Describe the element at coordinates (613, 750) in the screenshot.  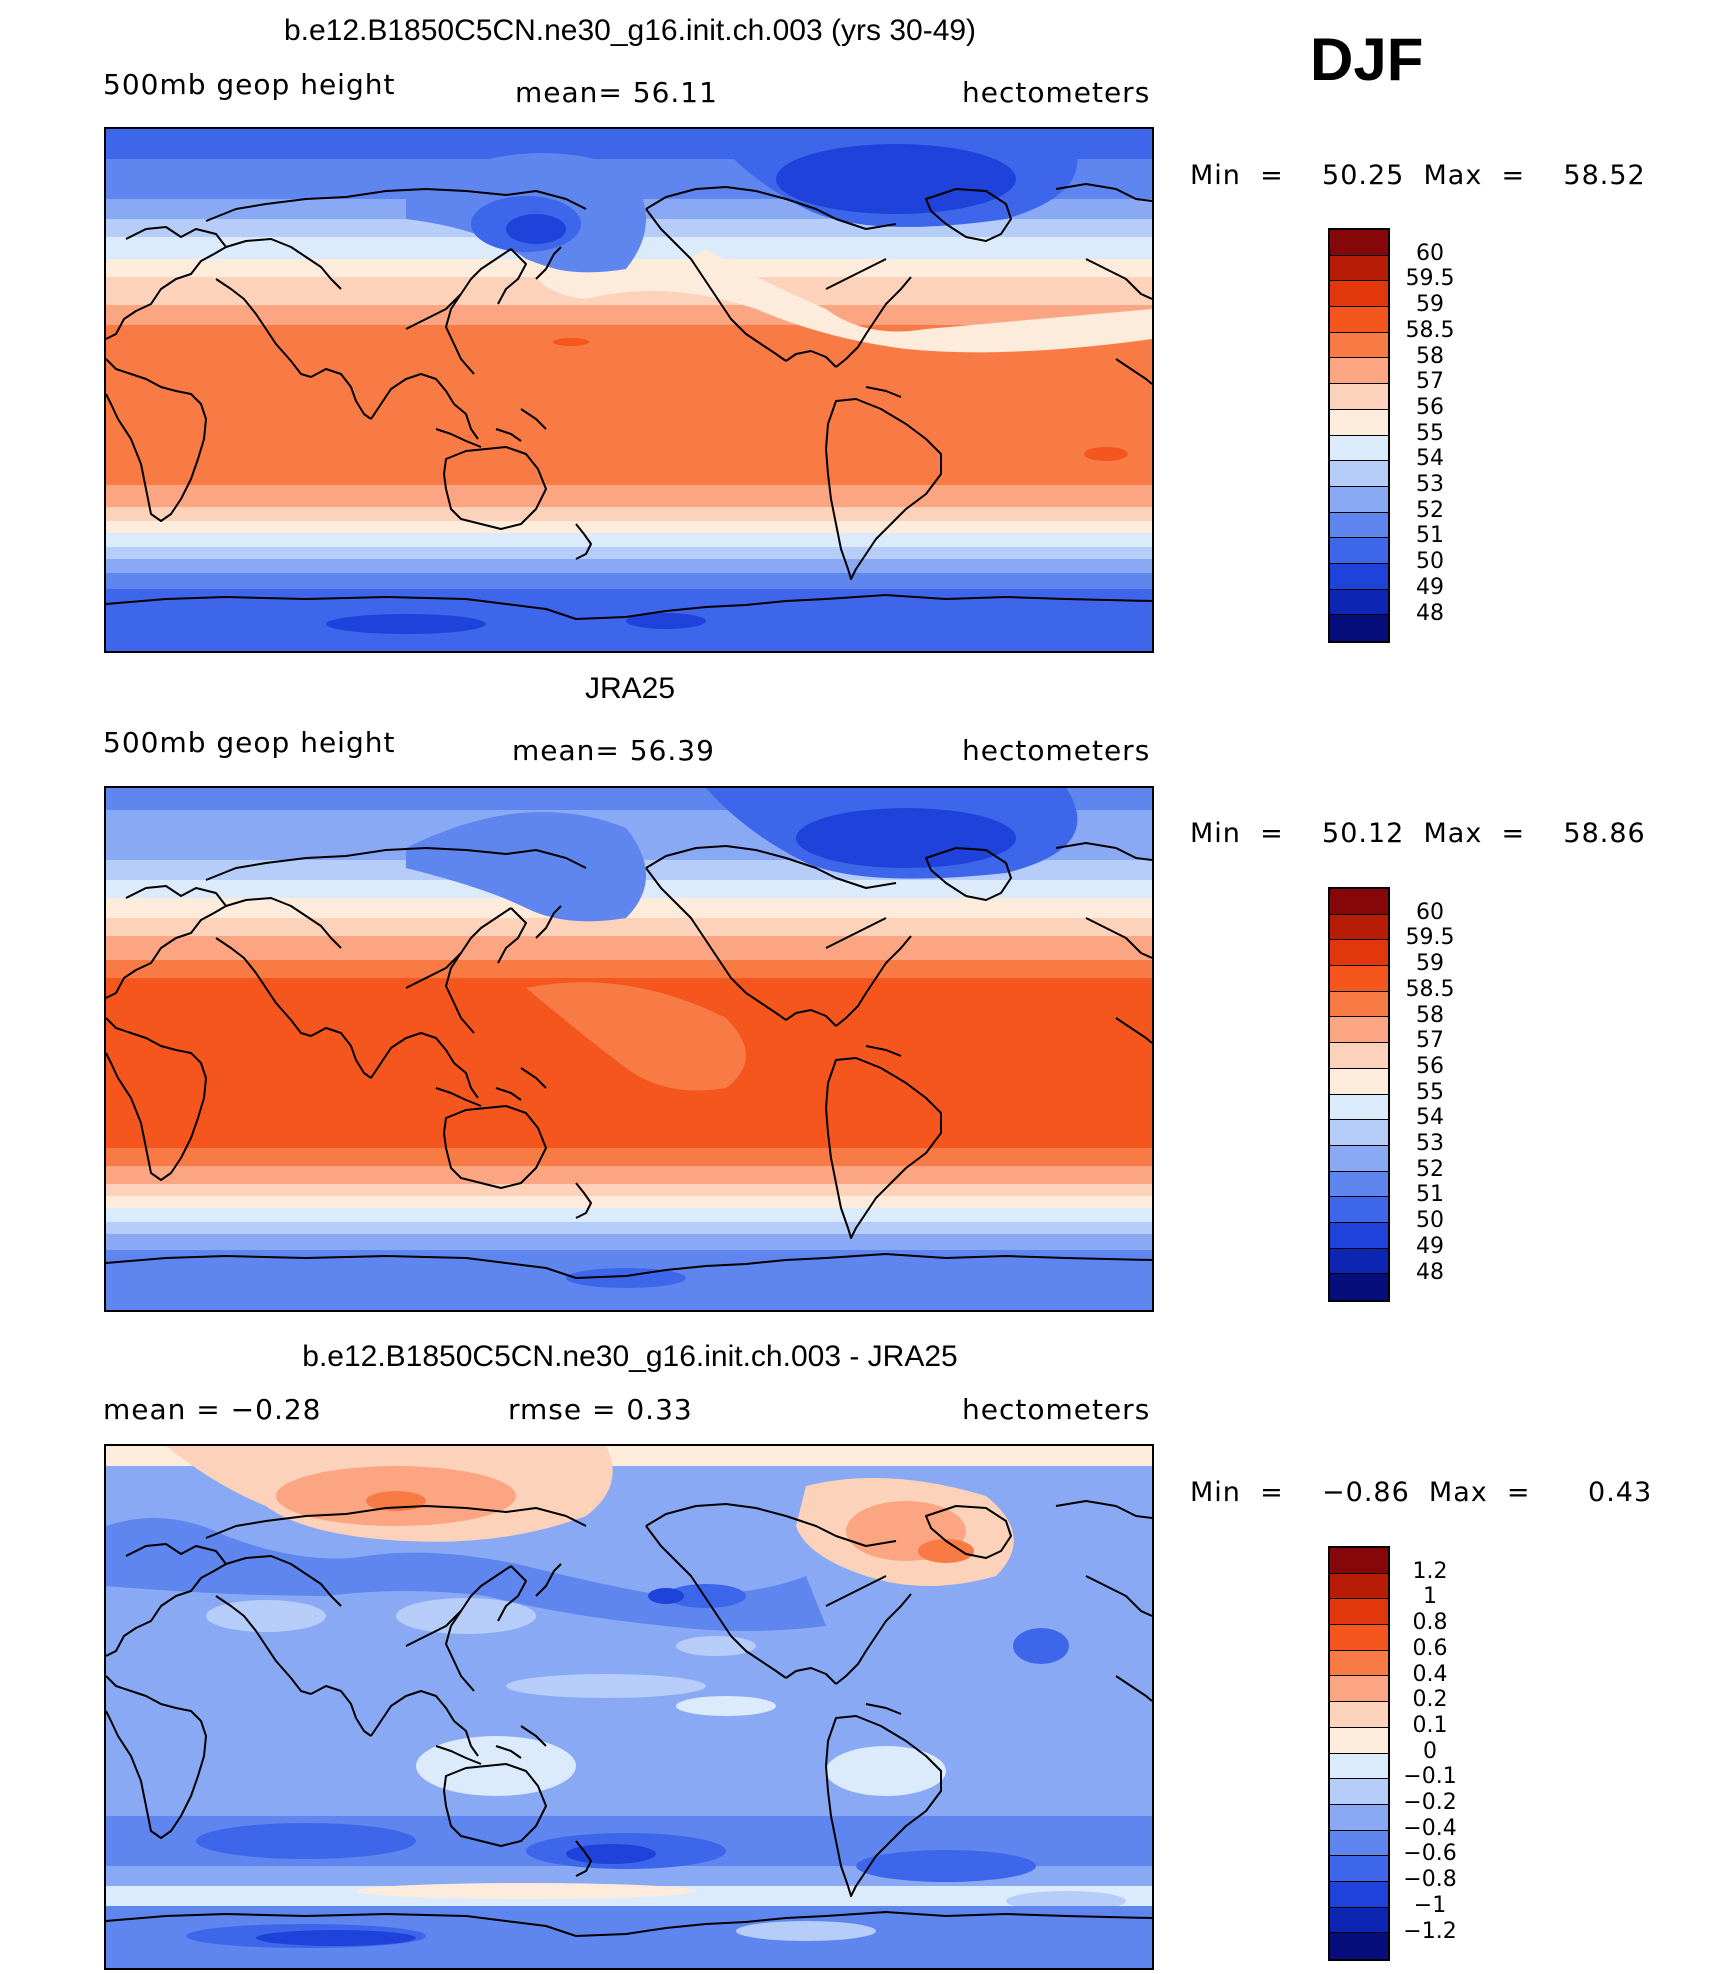
I see `mean-label: mean= 56.39` at that location.